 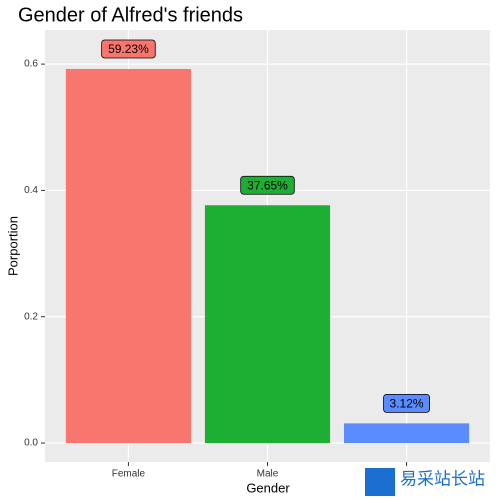 I want to click on y-tick-label: 0.6, so click(x=31, y=64).